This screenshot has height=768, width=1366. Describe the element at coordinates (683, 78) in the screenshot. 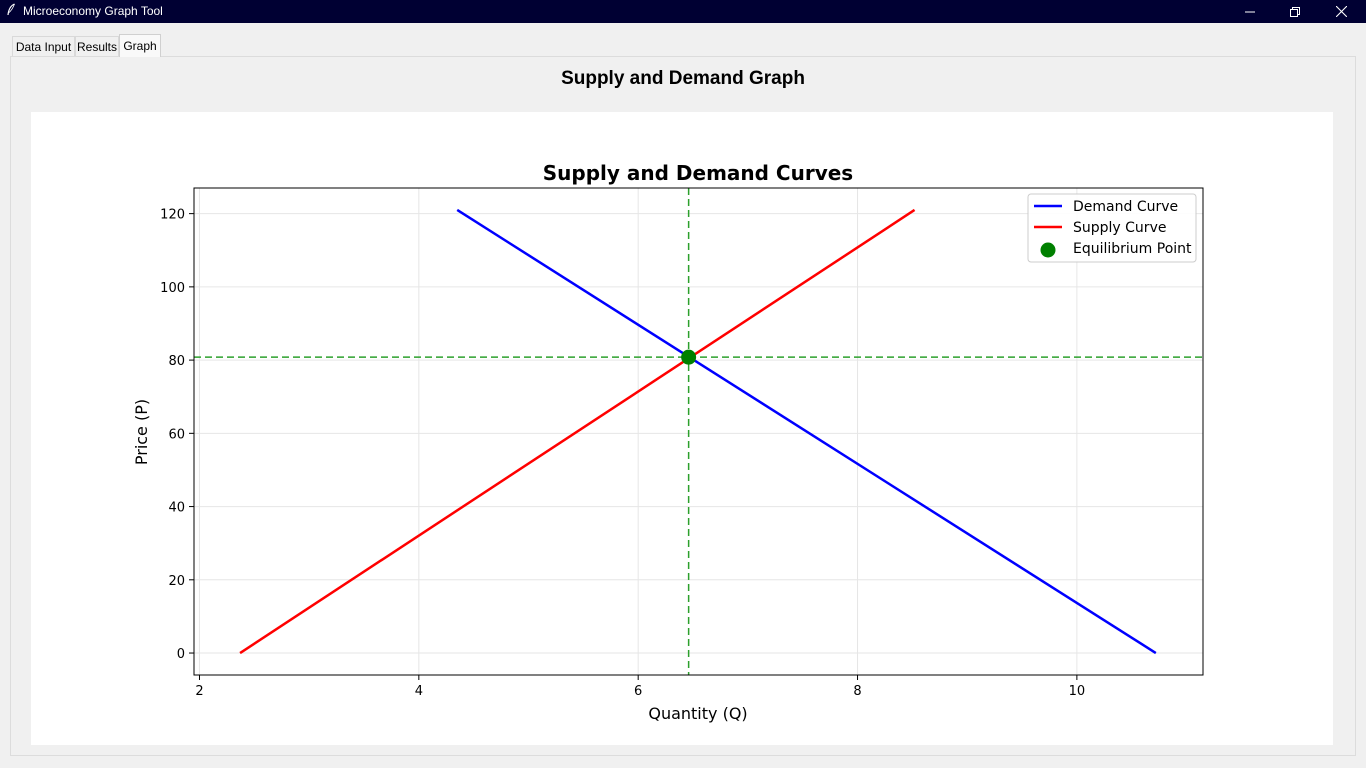

I see `page-title: Supply and Demand Graph` at that location.